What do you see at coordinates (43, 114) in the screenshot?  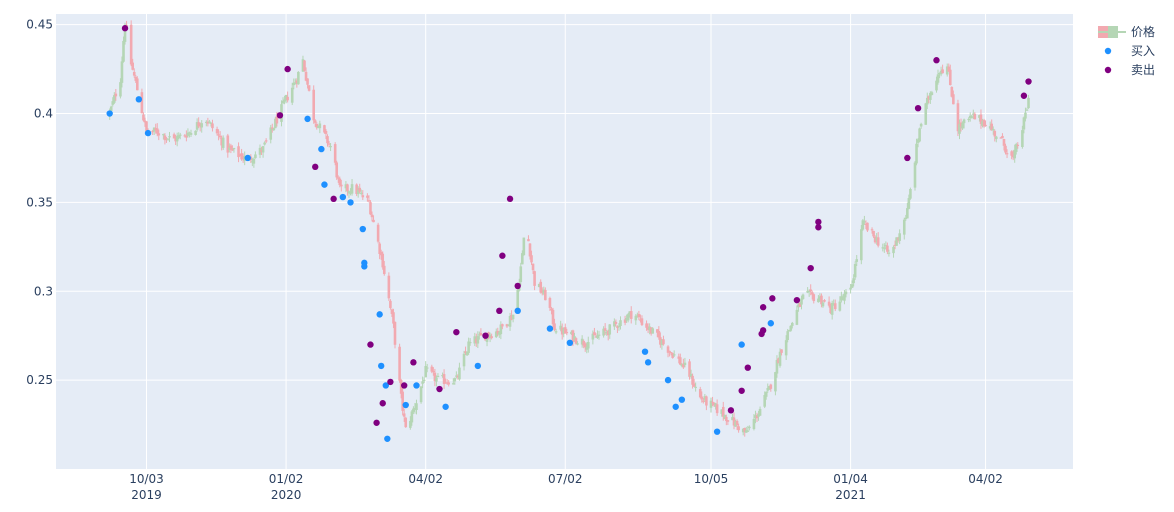 I see `y-tick-label: 0.4` at bounding box center [43, 114].